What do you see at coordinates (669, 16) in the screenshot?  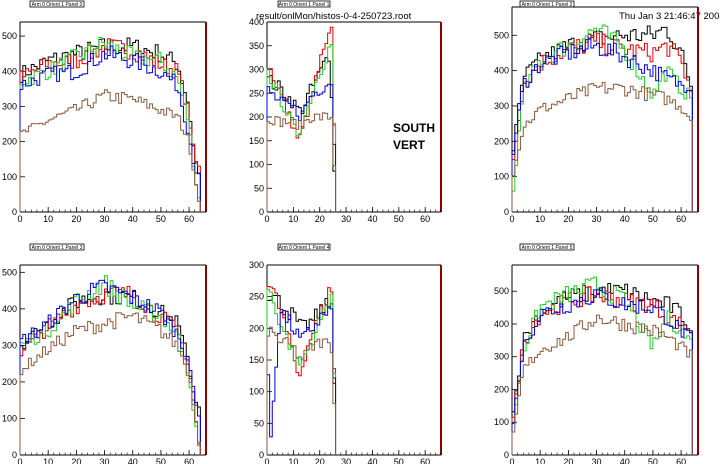 I see `timestamp-label: Thu Jan 3 21:46:47 2008` at bounding box center [669, 16].